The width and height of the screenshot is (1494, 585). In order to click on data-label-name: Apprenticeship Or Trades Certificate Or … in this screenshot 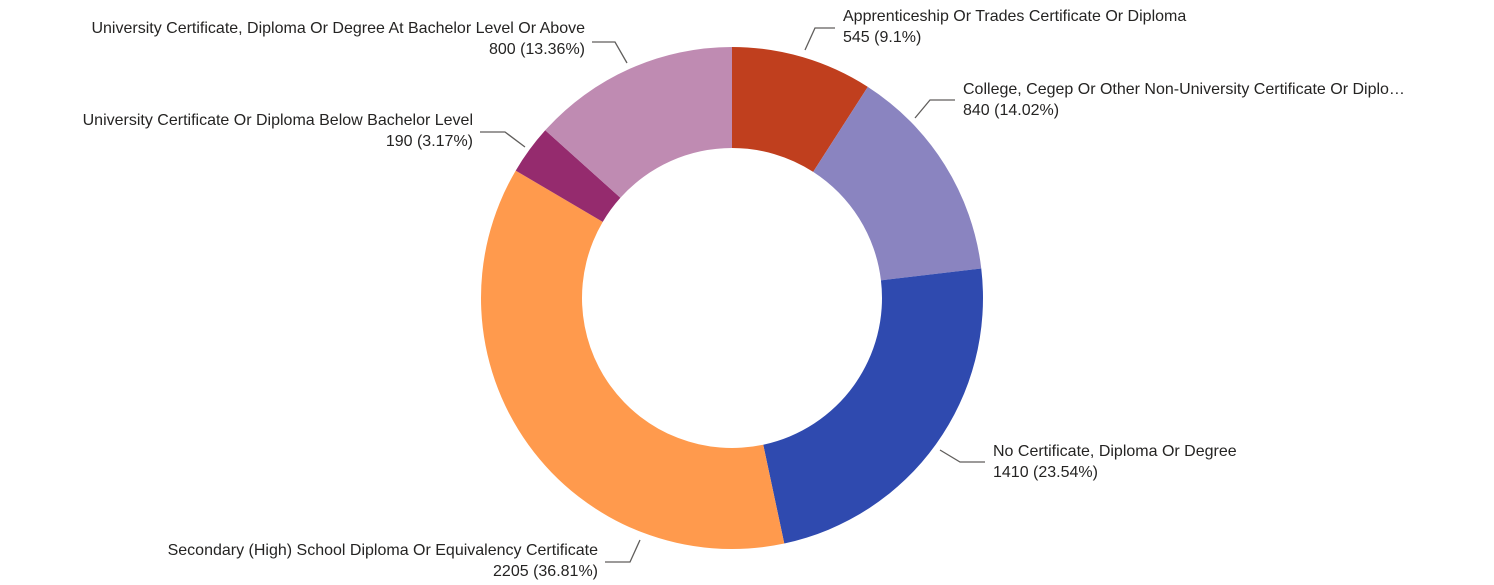, I will do `click(1014, 16)`.